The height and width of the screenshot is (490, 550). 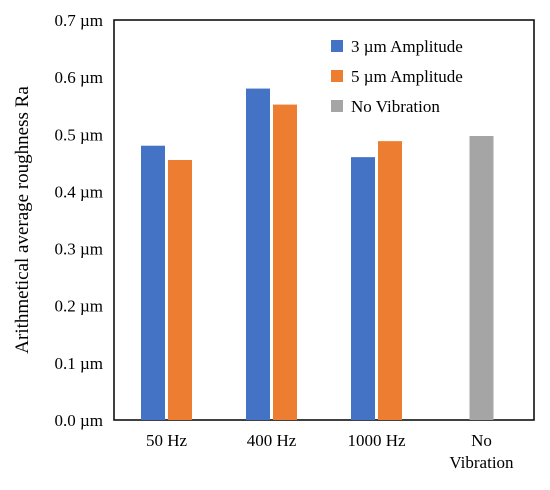 What do you see at coordinates (376, 440) in the screenshot?
I see `x-category-label: 1000 Hz` at bounding box center [376, 440].